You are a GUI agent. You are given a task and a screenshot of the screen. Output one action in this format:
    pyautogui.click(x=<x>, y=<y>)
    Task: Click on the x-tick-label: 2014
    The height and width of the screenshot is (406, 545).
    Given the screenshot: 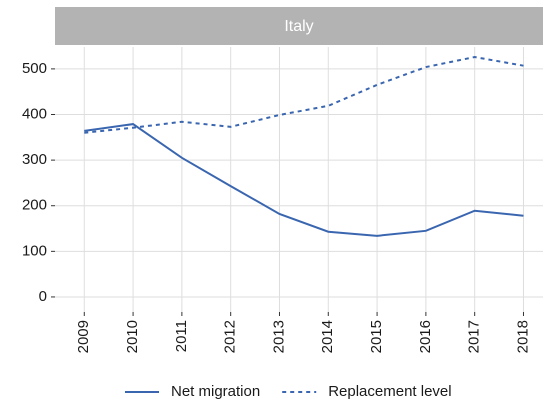 What is the action you would take?
    pyautogui.click(x=327, y=336)
    